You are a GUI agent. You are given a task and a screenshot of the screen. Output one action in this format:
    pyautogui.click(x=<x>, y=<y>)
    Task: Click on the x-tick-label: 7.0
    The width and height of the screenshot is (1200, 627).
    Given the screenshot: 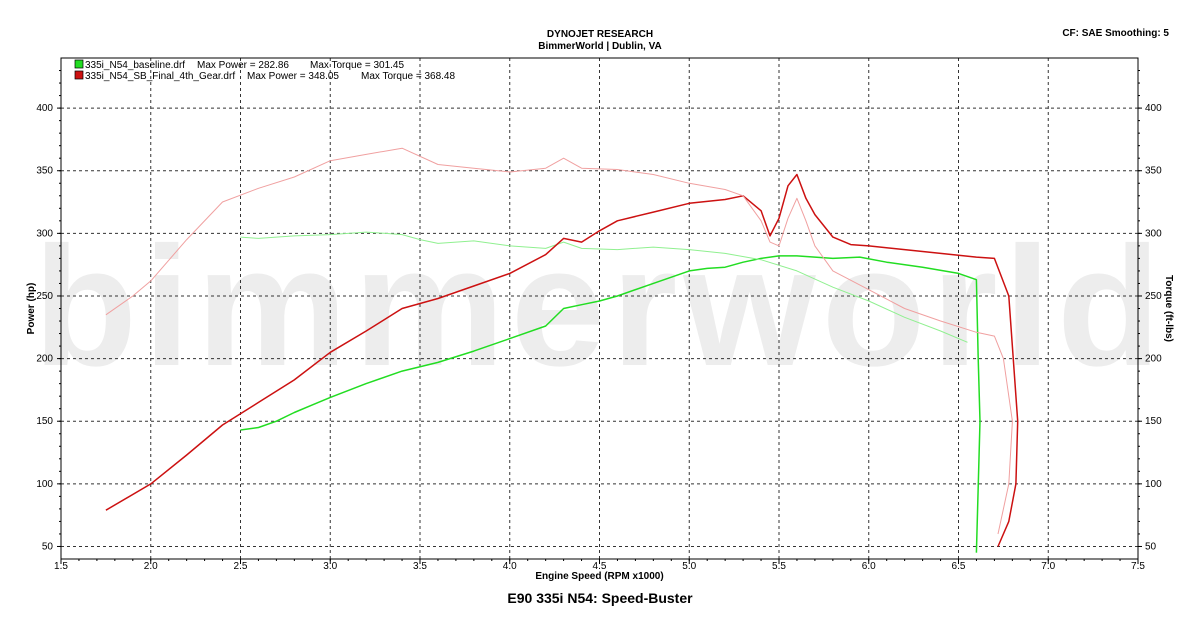 What is the action you would take?
    pyautogui.click(x=1048, y=566)
    